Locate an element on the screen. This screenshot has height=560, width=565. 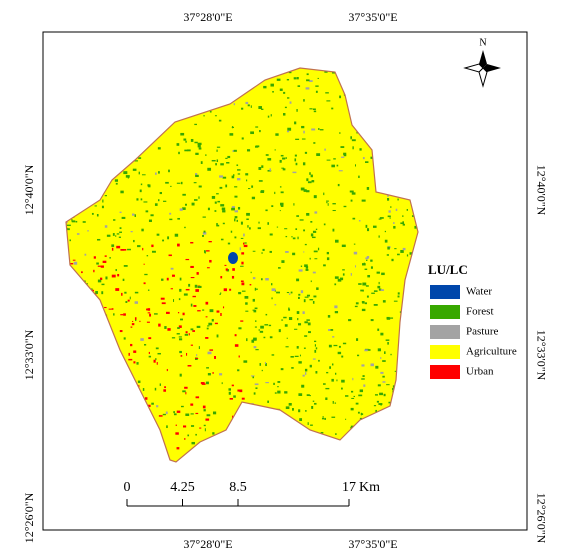
legend-swatch is located at coordinates (445, 352).